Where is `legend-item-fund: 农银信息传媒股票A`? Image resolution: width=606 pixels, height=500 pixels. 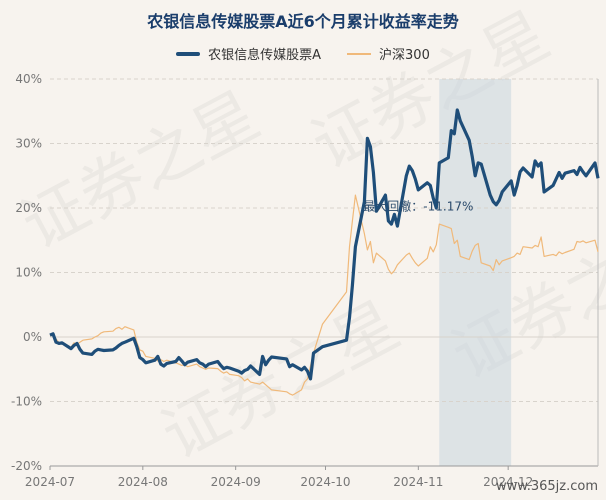 legend-item-fund: 农银信息传媒股票A is located at coordinates (248, 53).